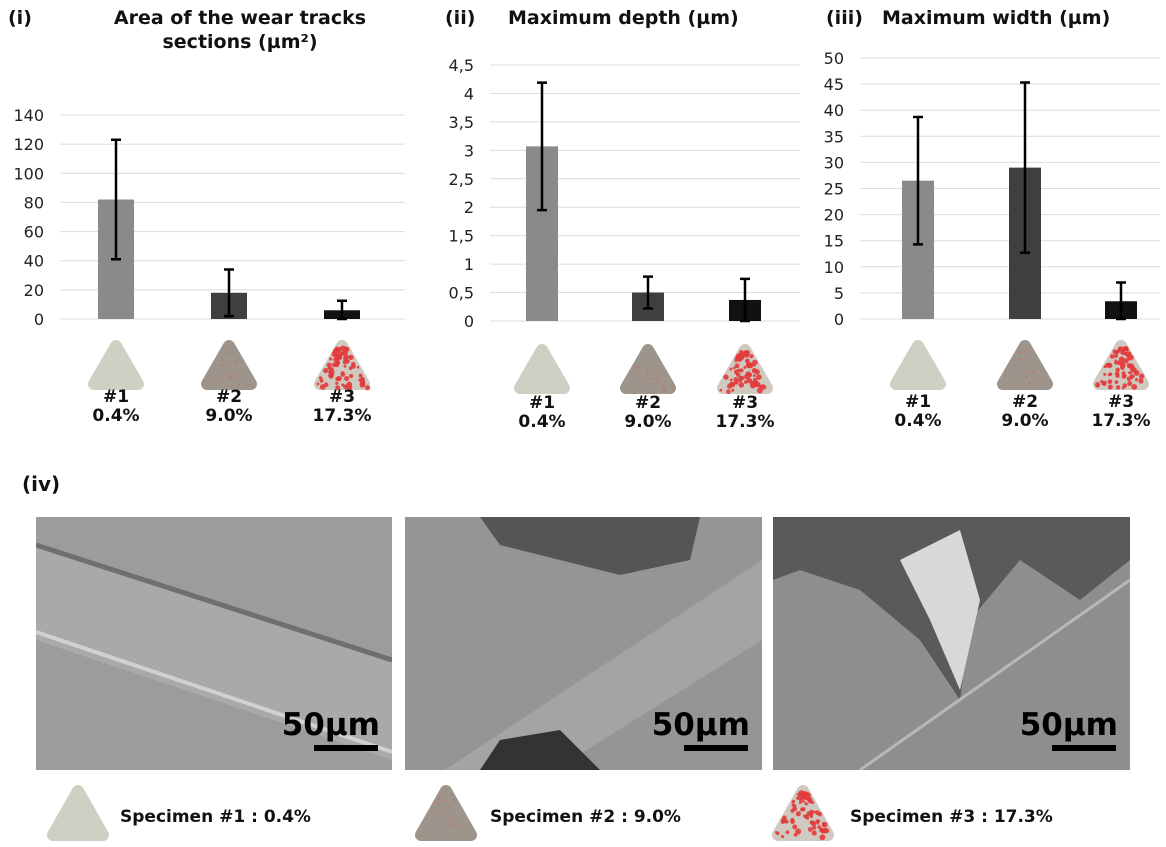 Image resolution: width=1166 pixels, height=847 pixels. What do you see at coordinates (1025, 402) in the screenshot?
I see `x-tick-label: #2` at bounding box center [1025, 402].